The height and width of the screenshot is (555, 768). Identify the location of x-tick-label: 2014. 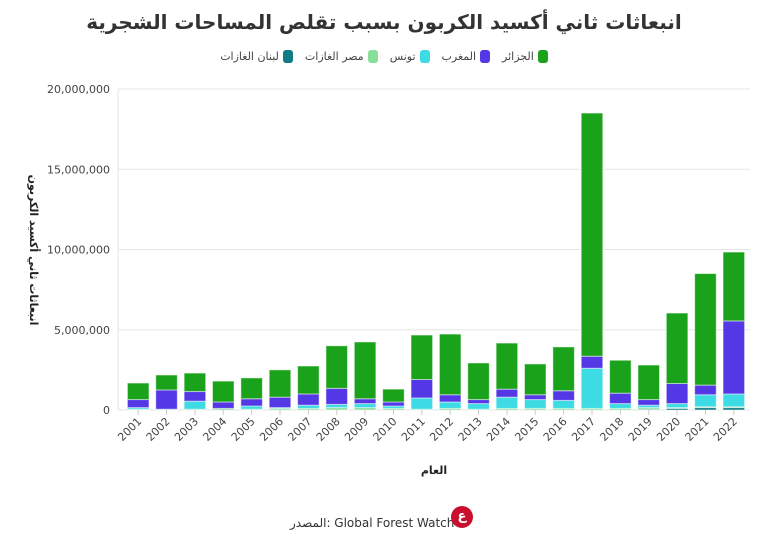
(498, 429).